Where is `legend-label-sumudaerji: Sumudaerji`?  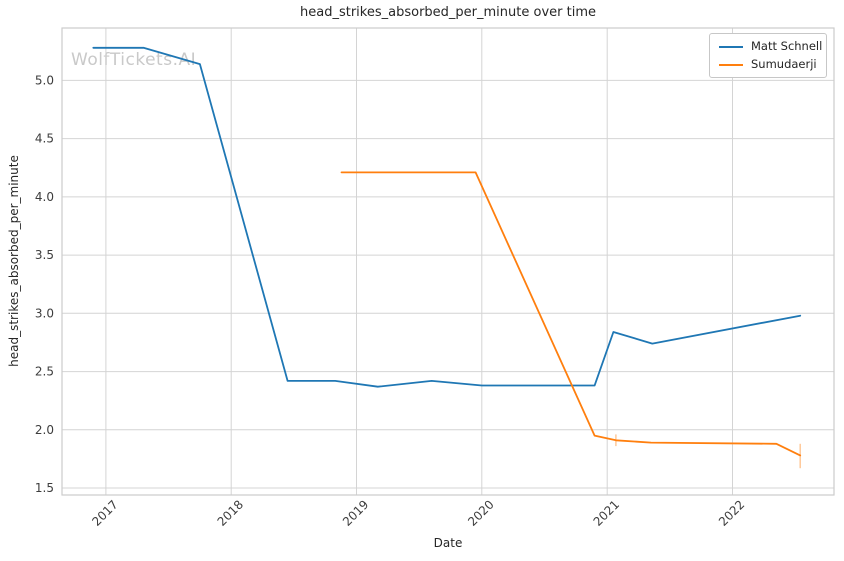 legend-label-sumudaerji: Sumudaerji is located at coordinates (784, 64).